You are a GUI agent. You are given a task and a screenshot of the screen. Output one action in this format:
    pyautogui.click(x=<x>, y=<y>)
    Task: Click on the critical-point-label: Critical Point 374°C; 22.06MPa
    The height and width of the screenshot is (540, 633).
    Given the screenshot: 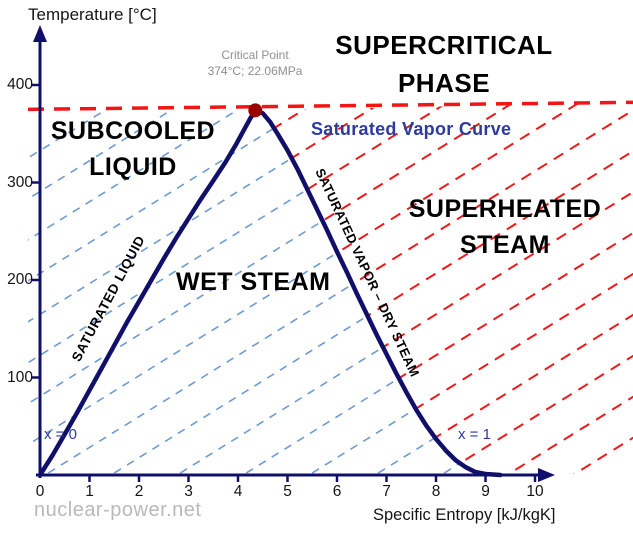 What is the action you would take?
    pyautogui.click(x=255, y=63)
    